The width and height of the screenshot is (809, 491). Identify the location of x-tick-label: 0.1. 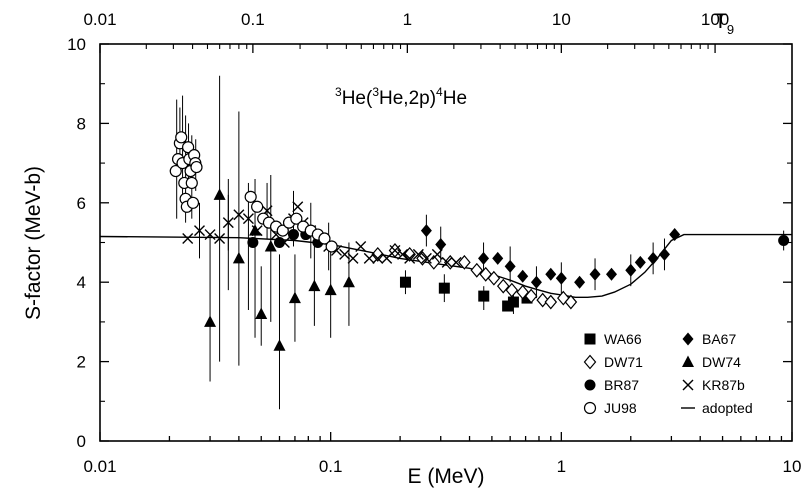
(331, 466).